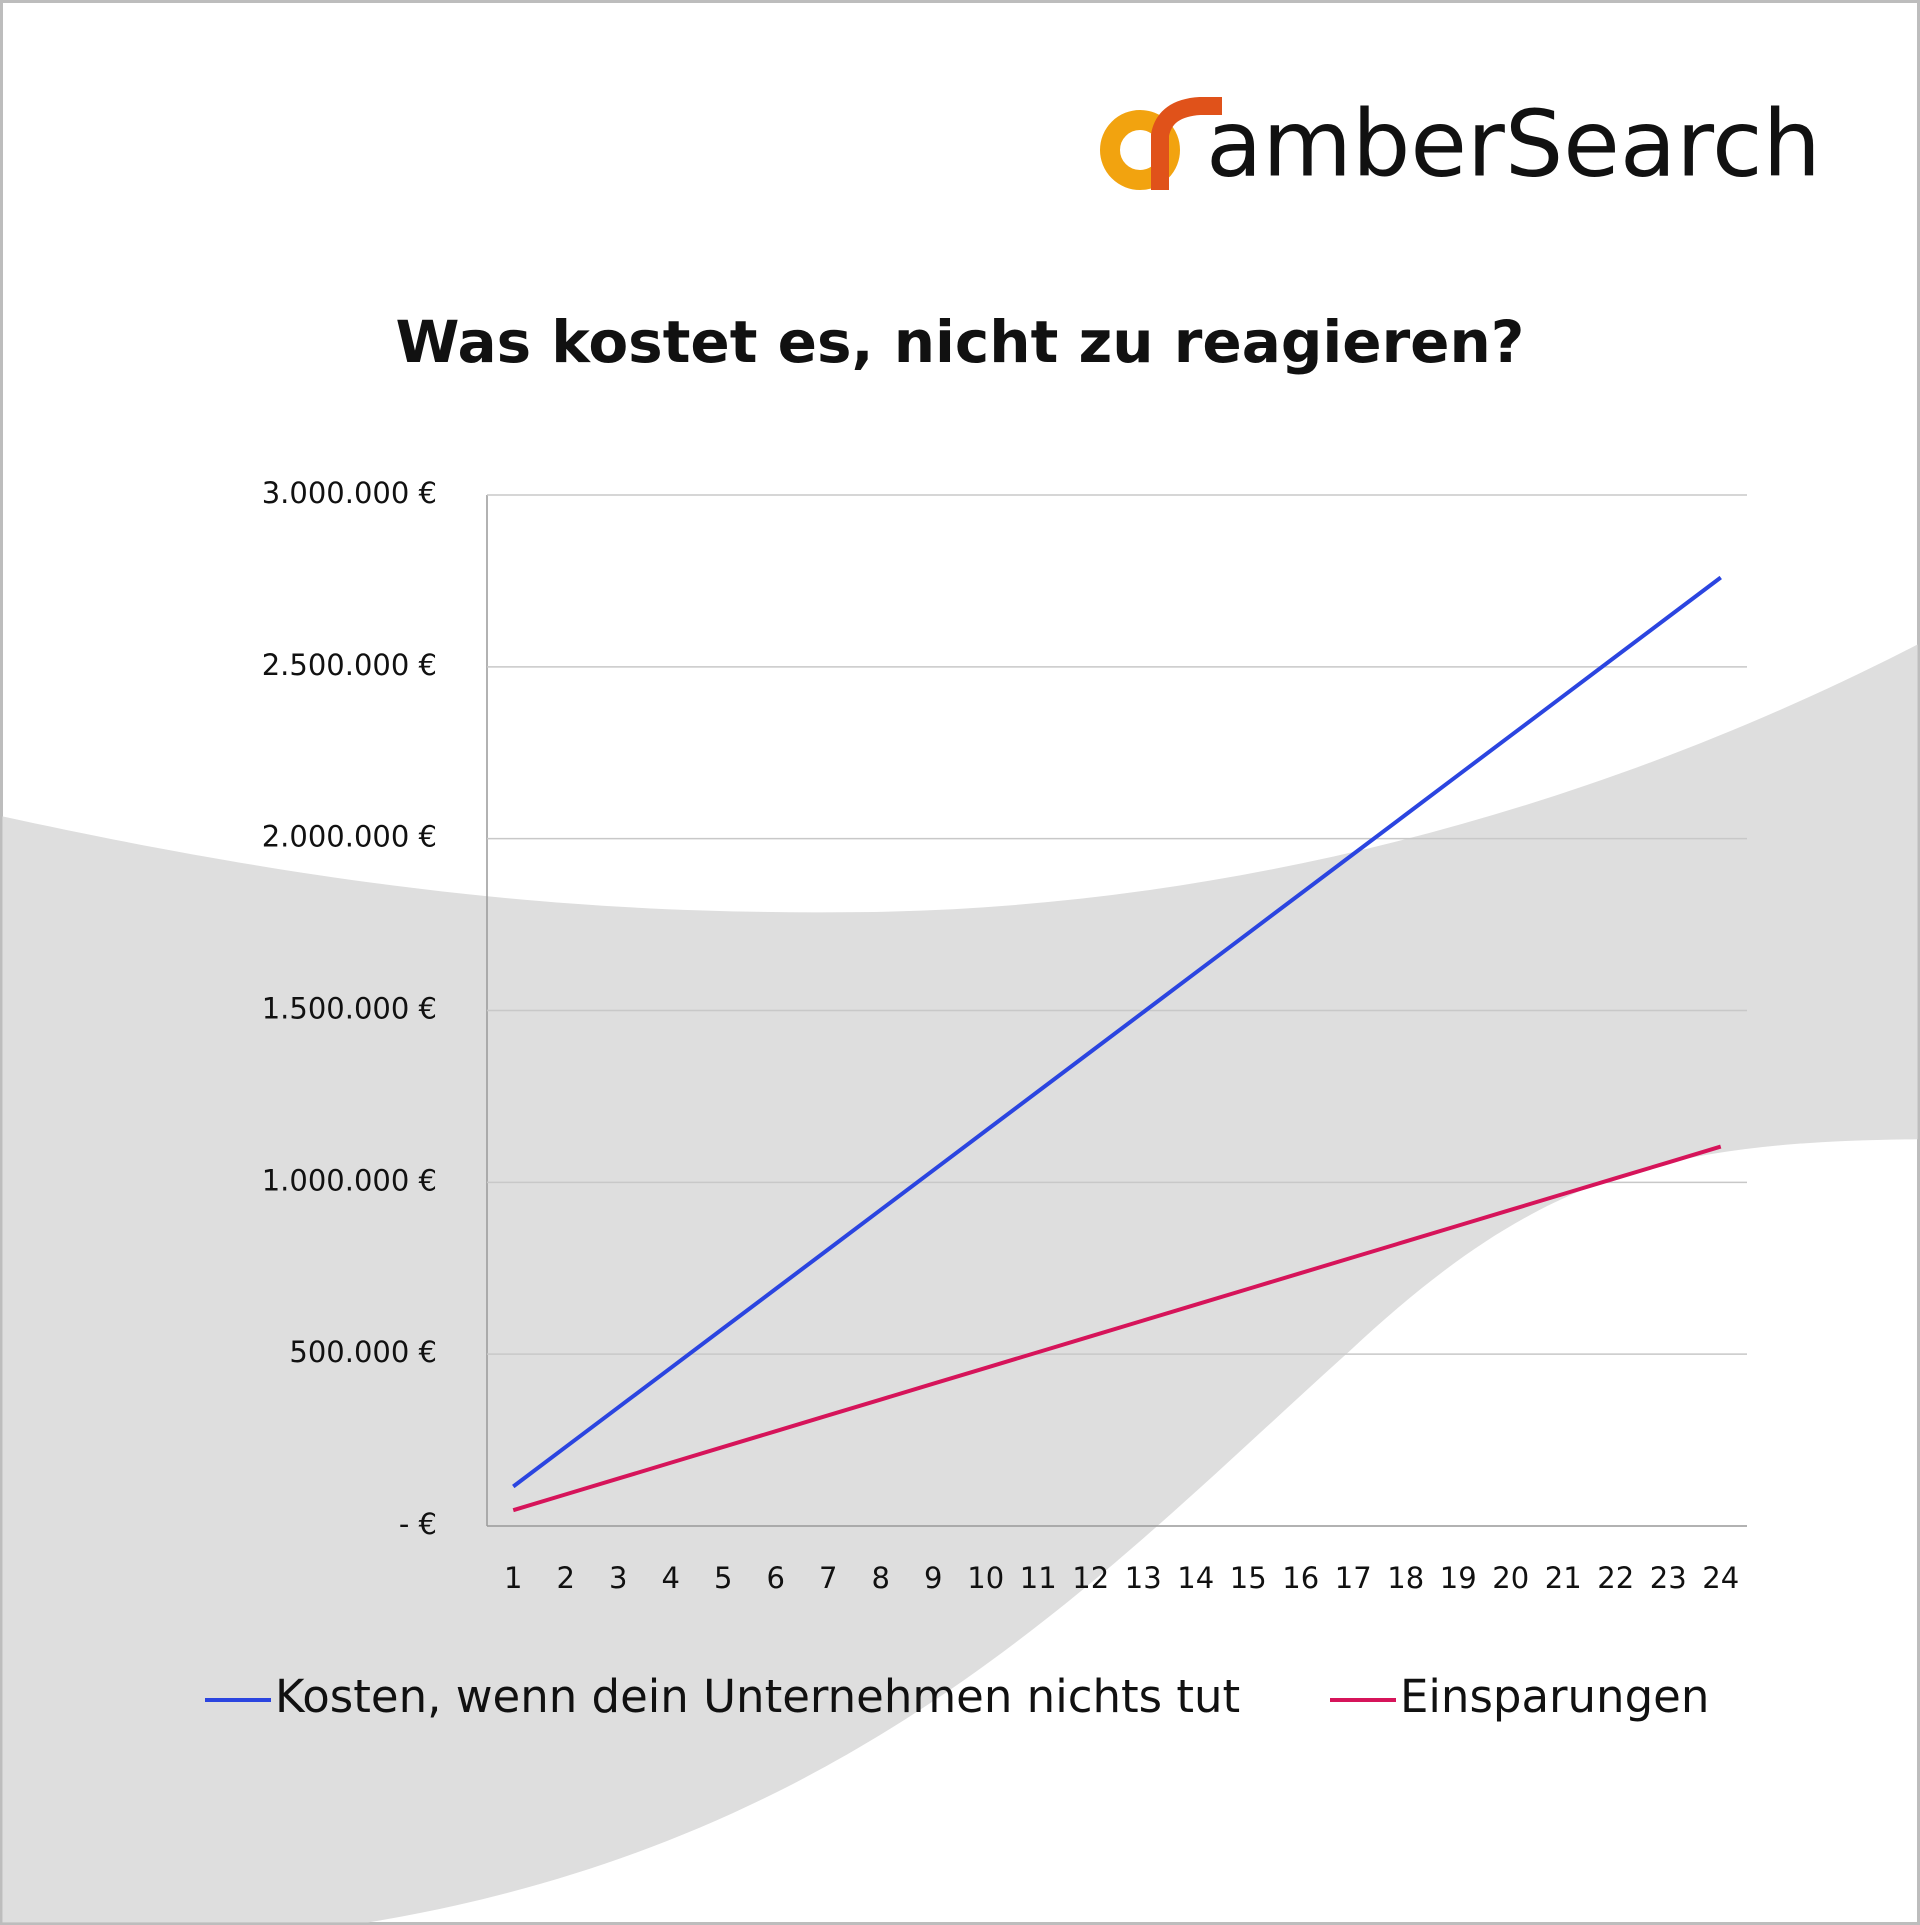  I want to click on y-tick-label: 1.000.000 €, so click(349, 1180).